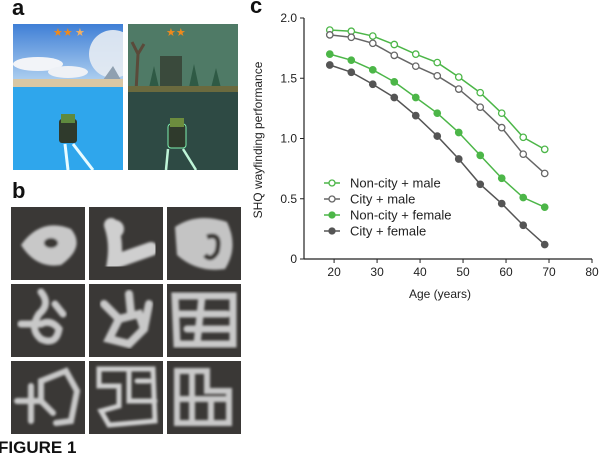 Image resolution: width=600 pixels, height=458 pixels. I want to click on game-screenshot-ocean: ★★ ★, so click(68, 97).